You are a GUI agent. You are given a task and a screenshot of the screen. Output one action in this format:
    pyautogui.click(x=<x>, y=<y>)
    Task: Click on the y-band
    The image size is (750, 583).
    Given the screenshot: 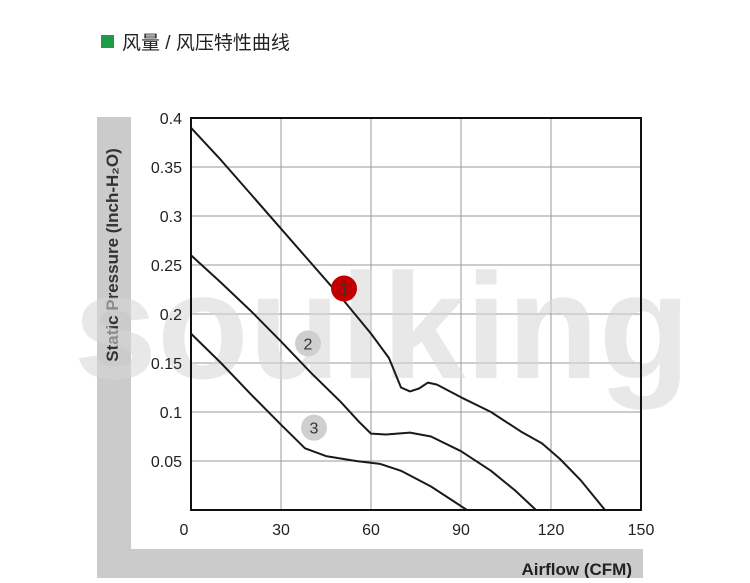 What is the action you would take?
    pyautogui.click(x=114, y=347)
    